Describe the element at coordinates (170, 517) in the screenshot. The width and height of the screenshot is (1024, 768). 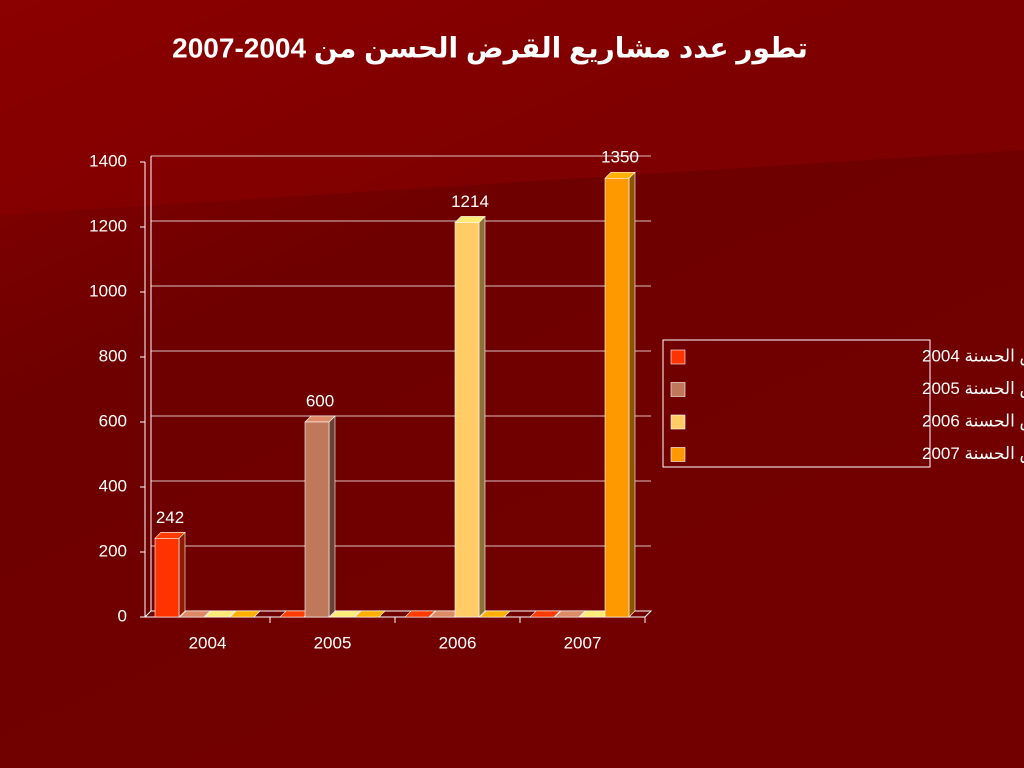
I see `data-label: 242` at that location.